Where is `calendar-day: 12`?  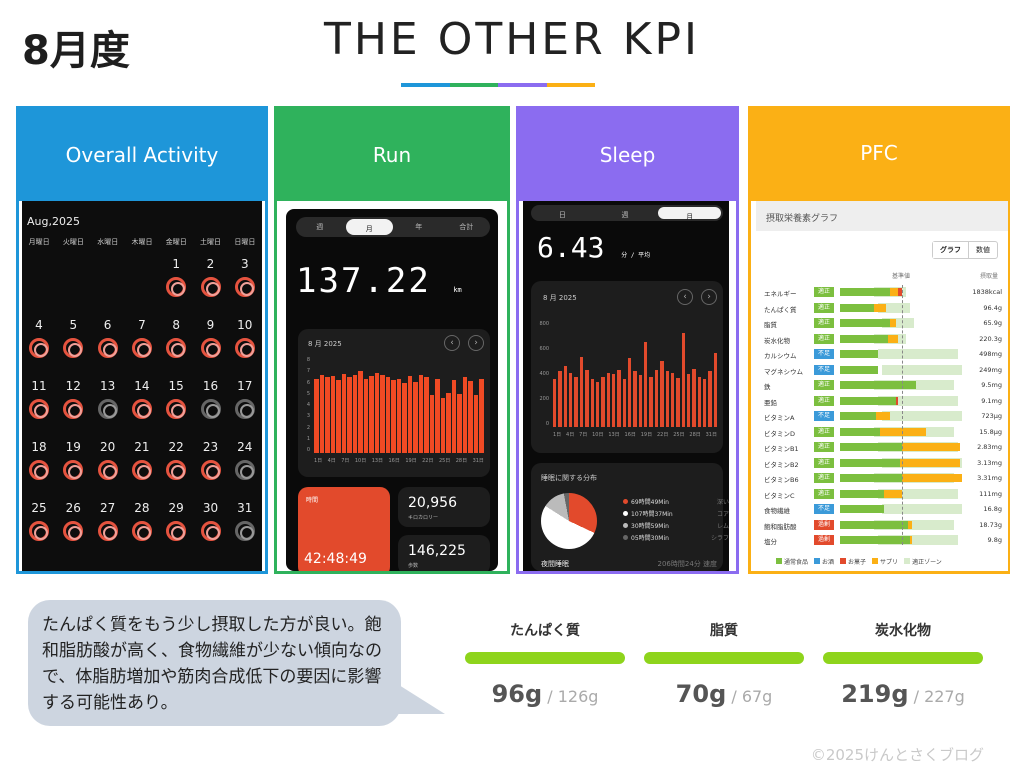
calendar-day: 12 is located at coordinates (73, 399).